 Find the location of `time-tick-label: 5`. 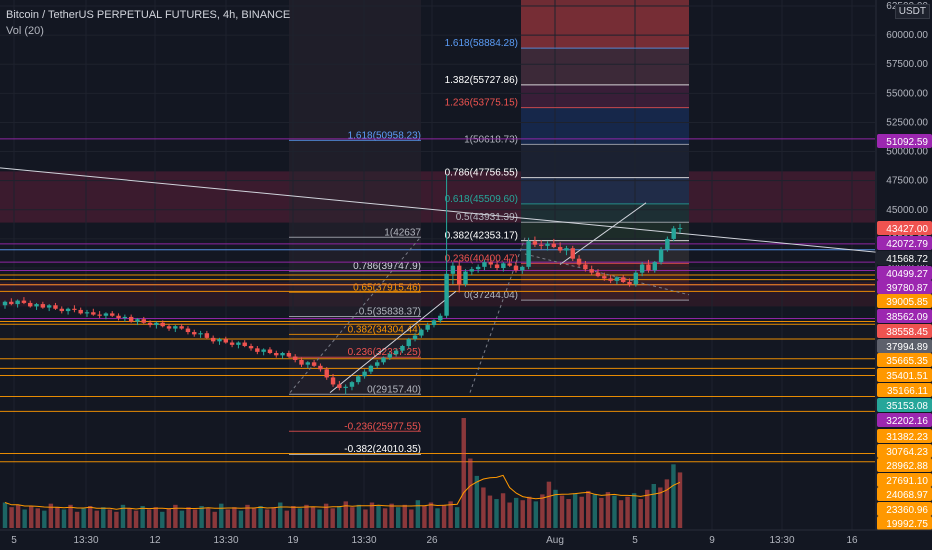

time-tick-label: 5 is located at coordinates (635, 540).